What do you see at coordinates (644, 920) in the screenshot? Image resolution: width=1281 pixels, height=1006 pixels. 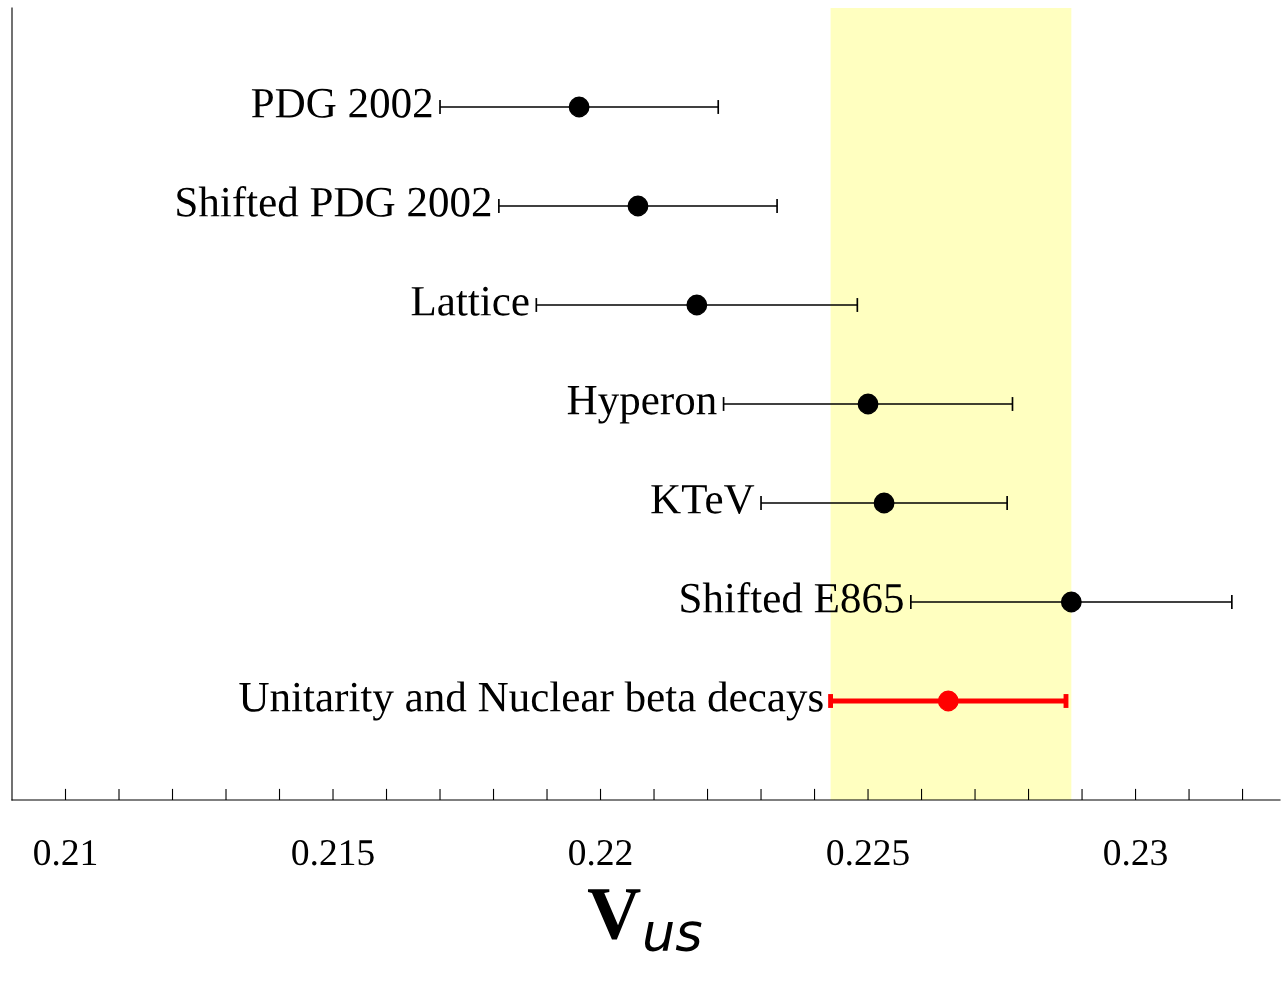 I see `x-axis-title: V$_{us}$` at bounding box center [644, 920].